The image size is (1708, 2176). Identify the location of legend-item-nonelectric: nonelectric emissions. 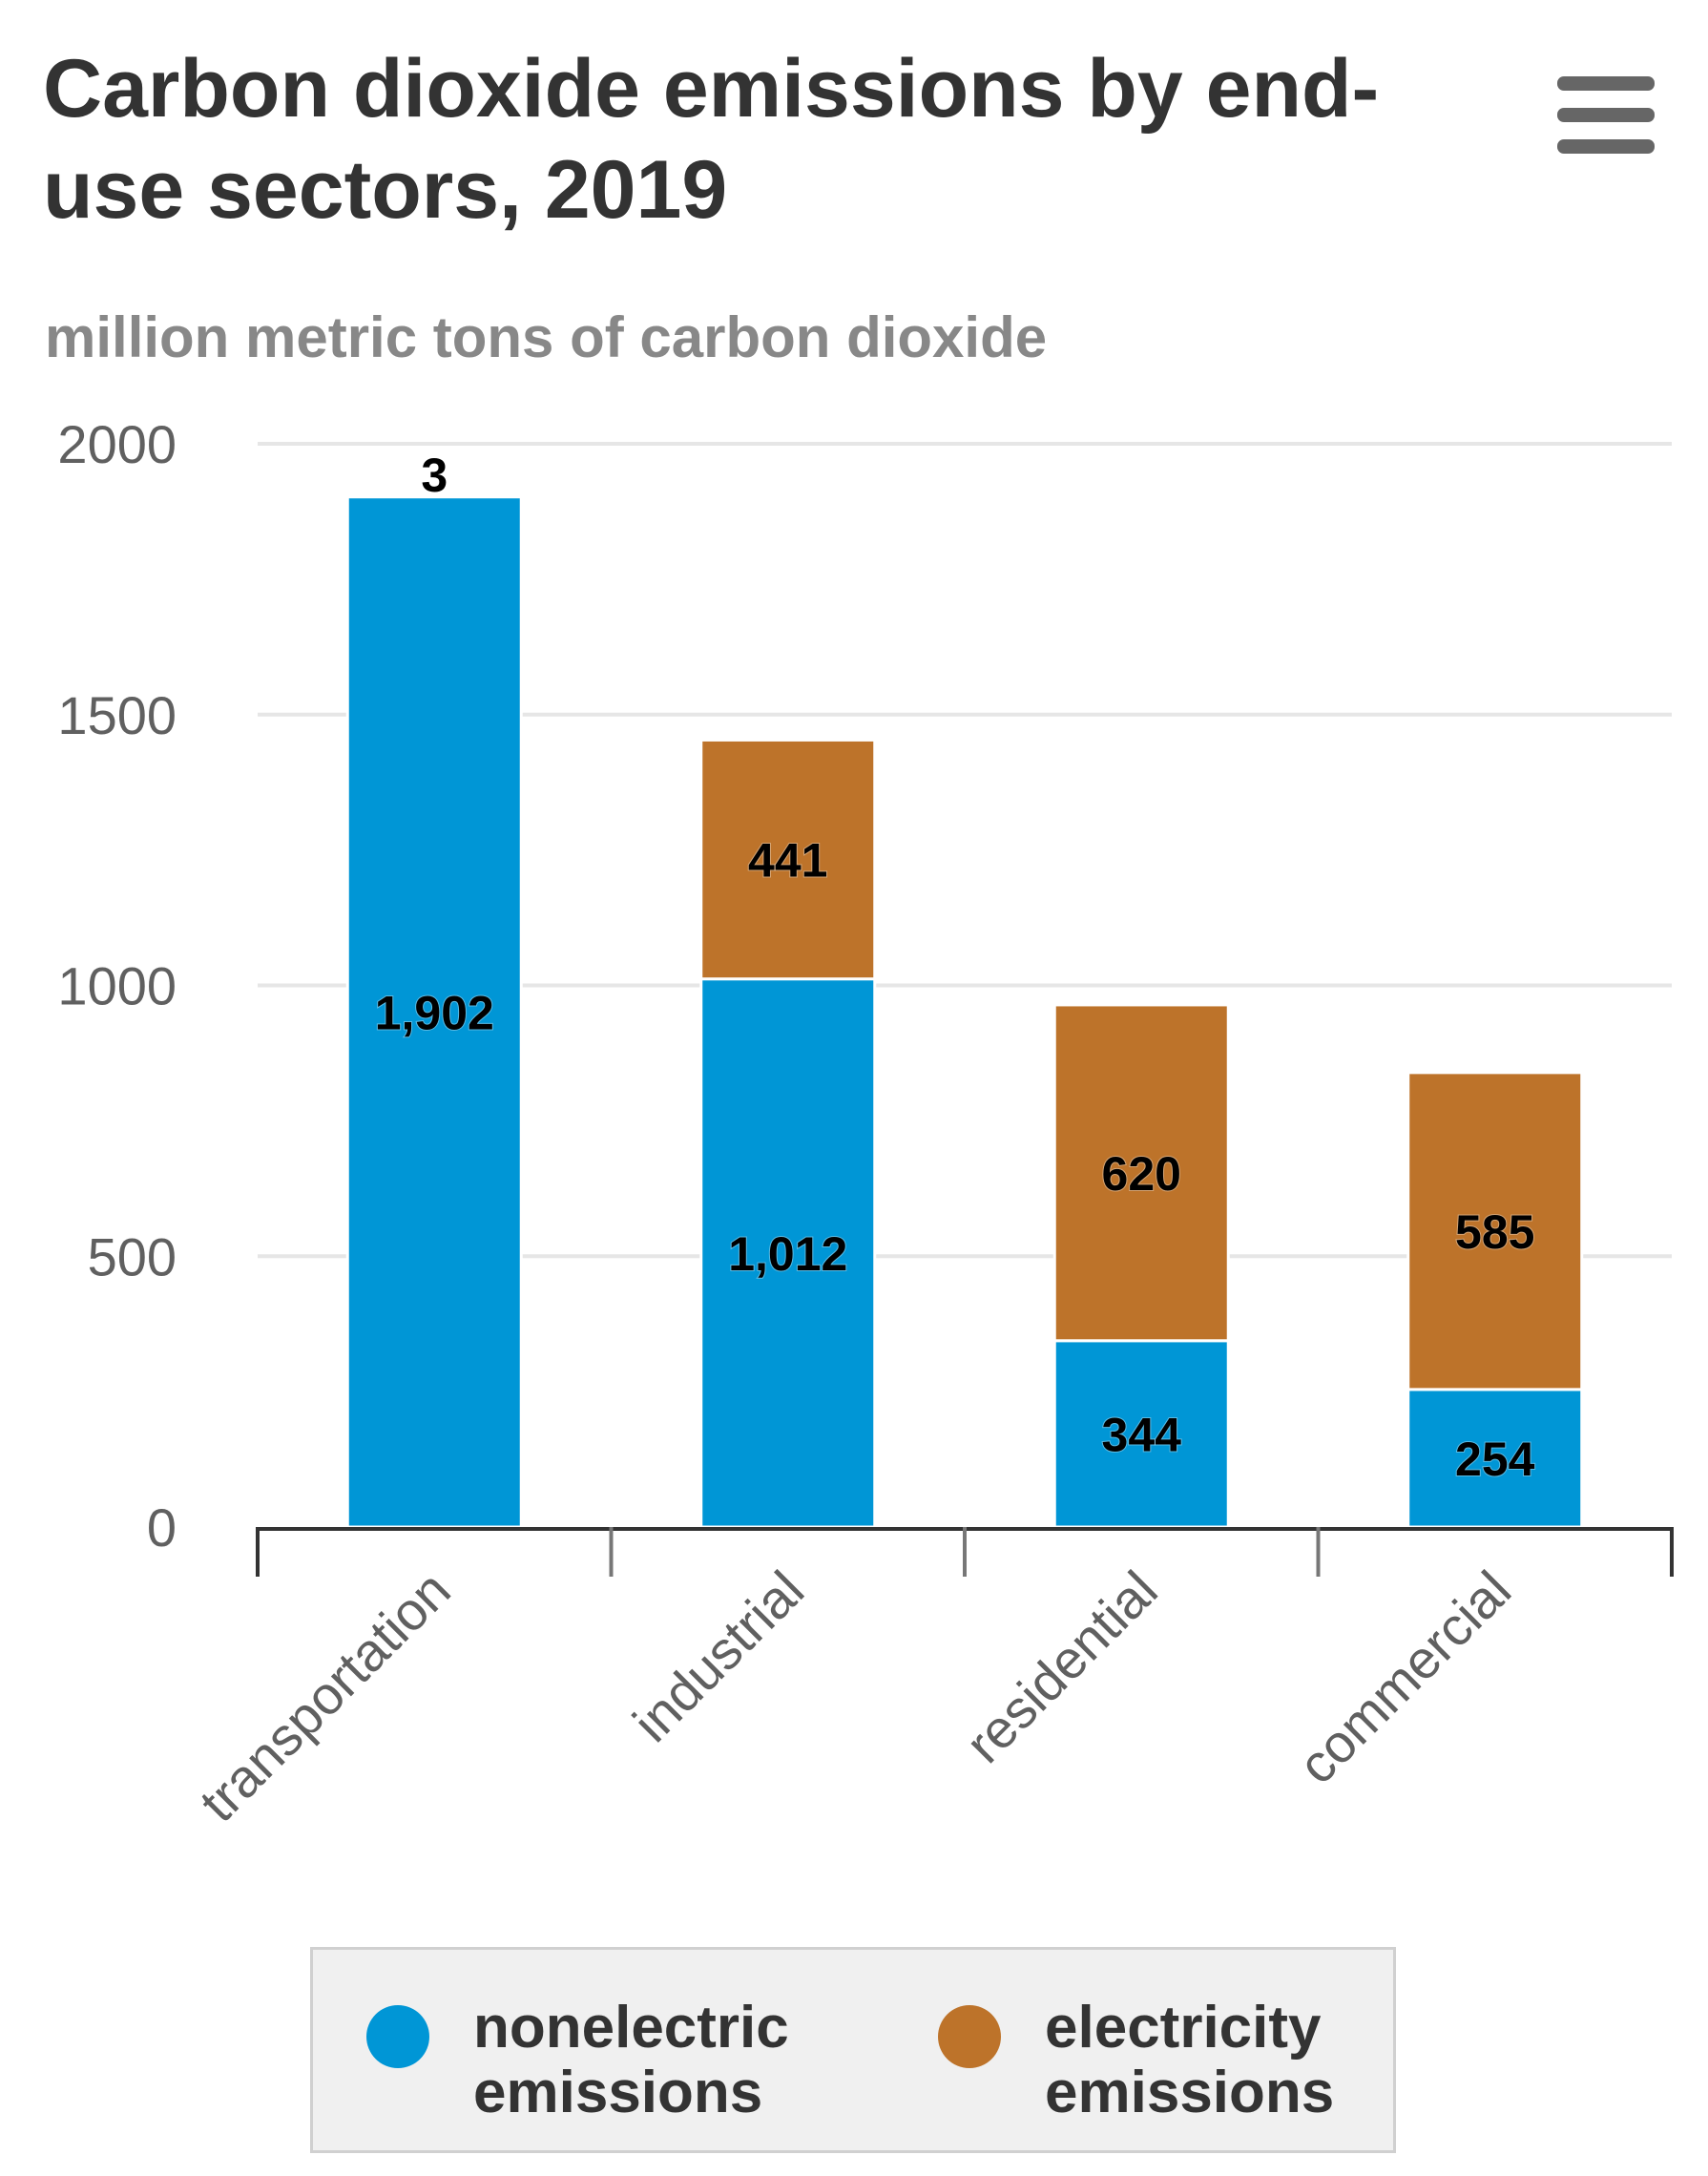
(605, 2060).